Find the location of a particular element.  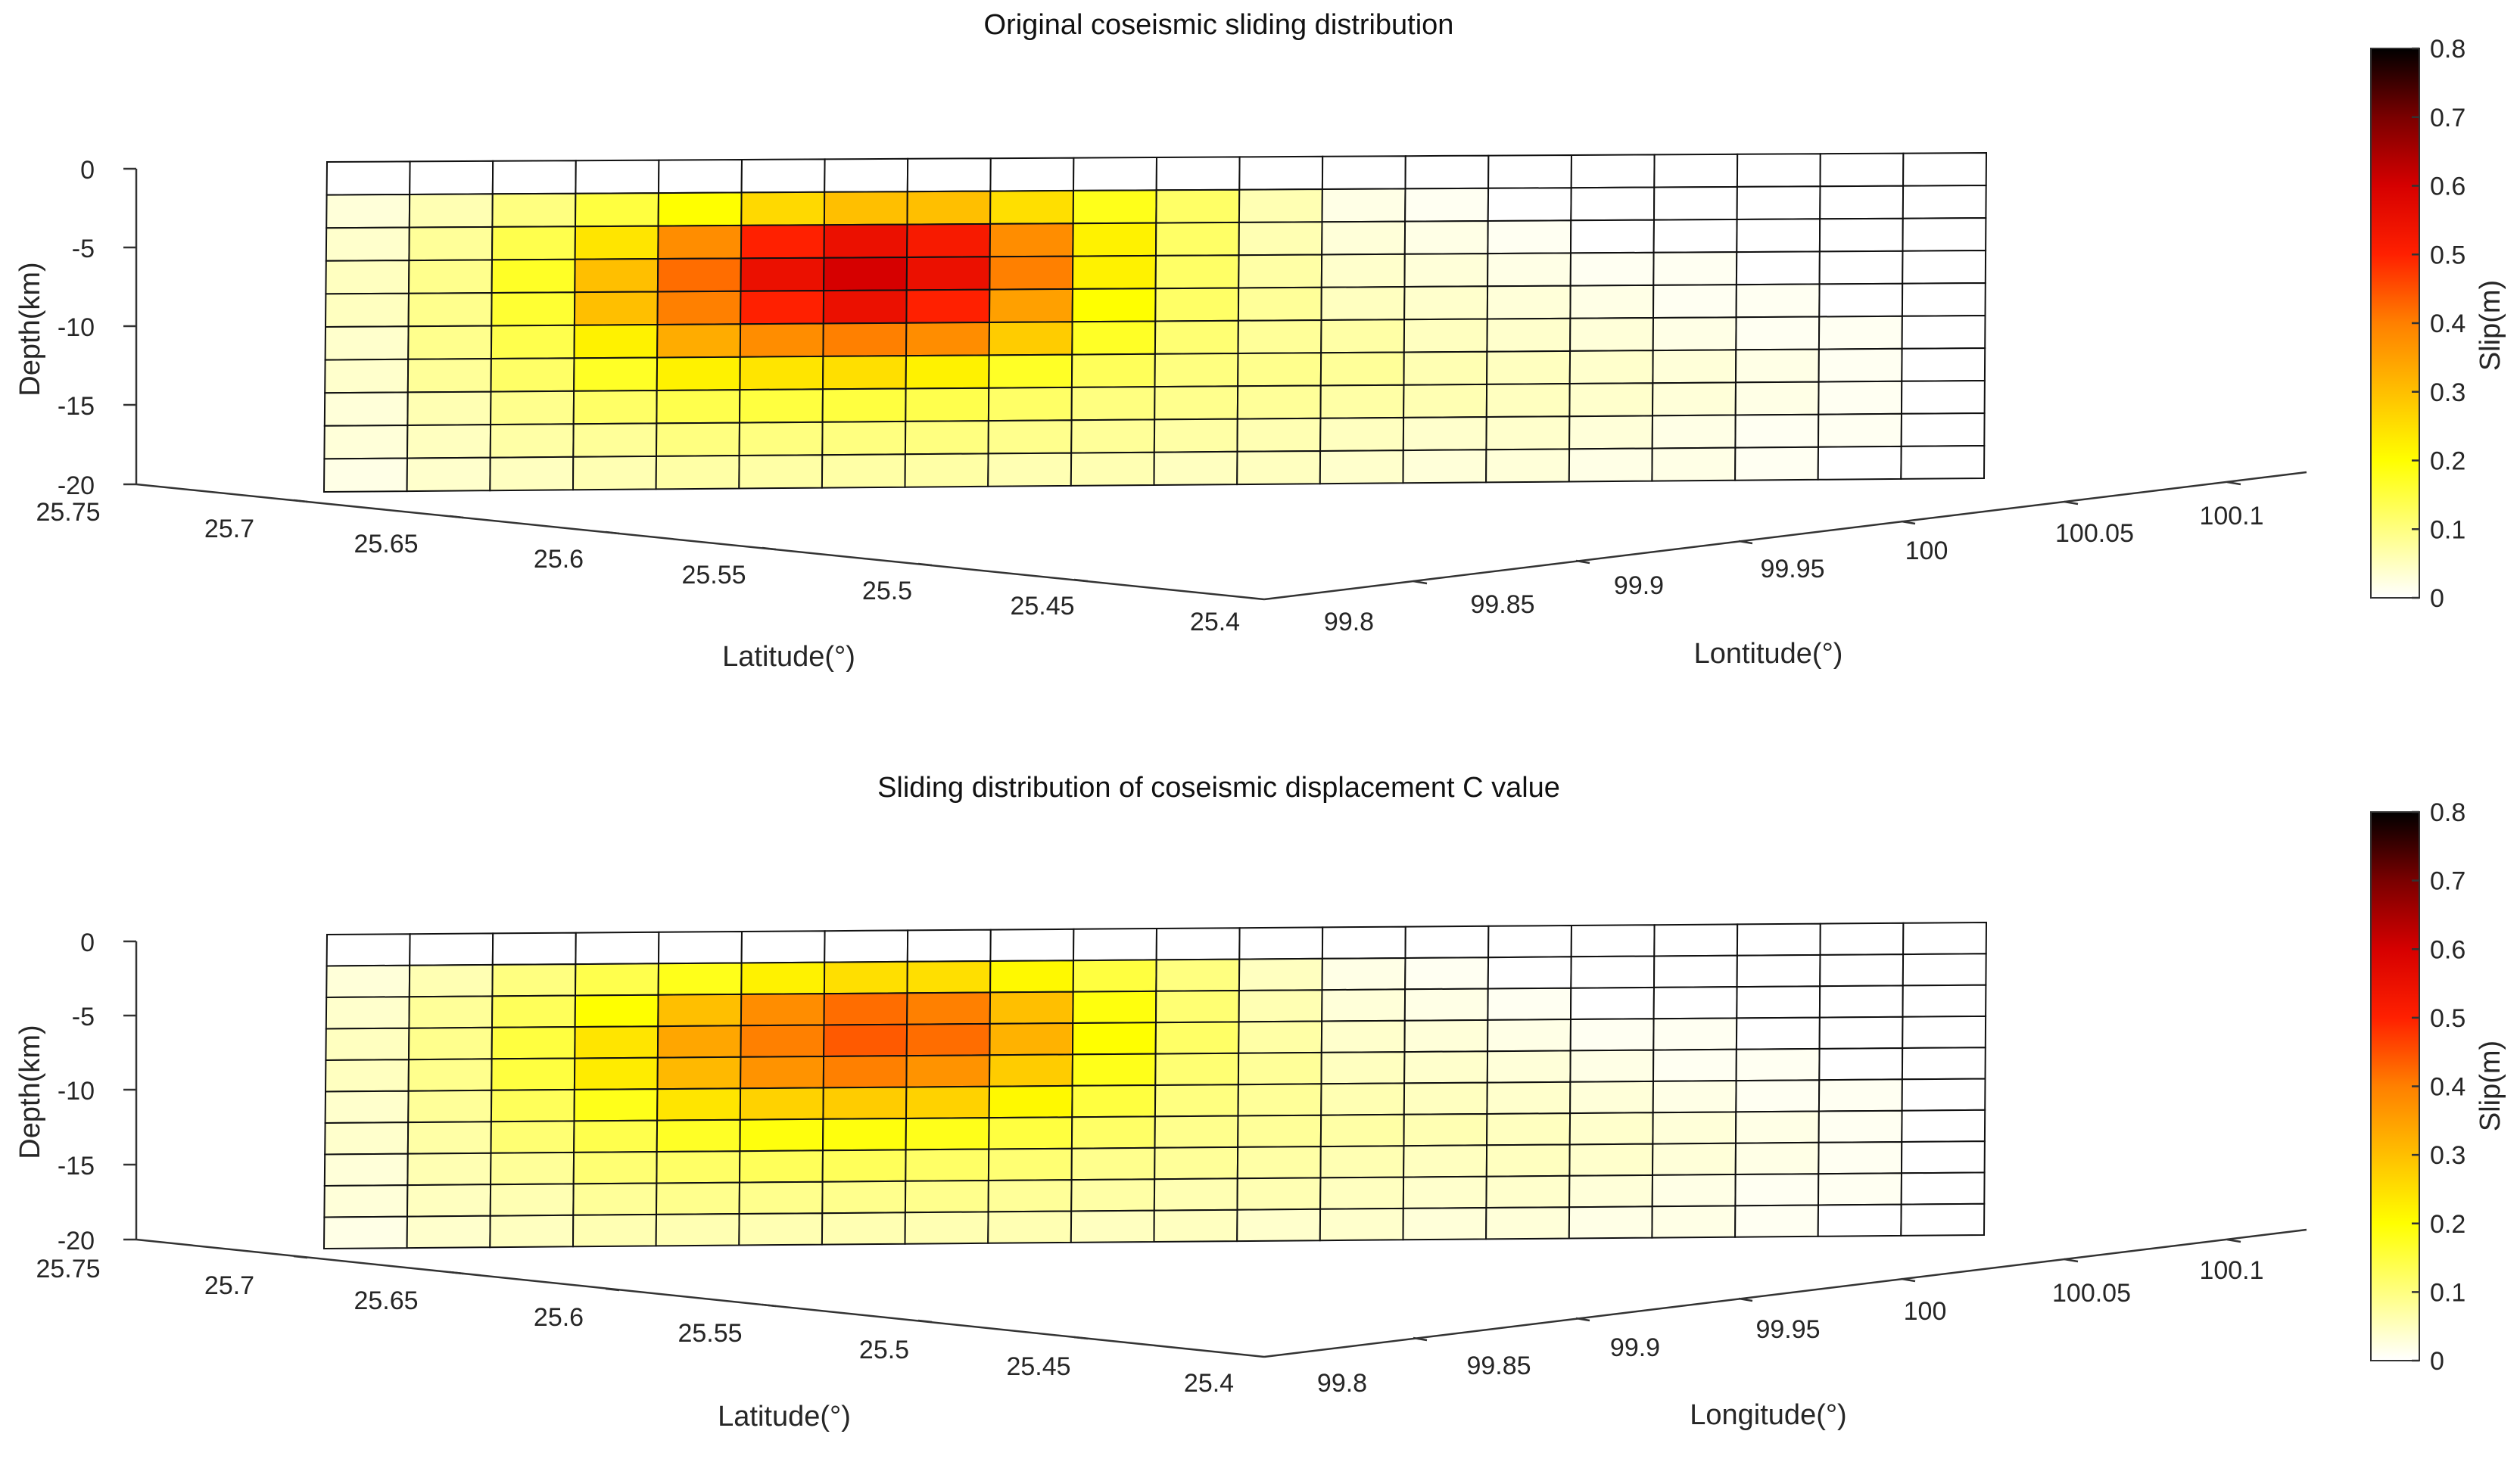

panel-2-latitude-tick-label: 25.7 is located at coordinates (229, 1285).